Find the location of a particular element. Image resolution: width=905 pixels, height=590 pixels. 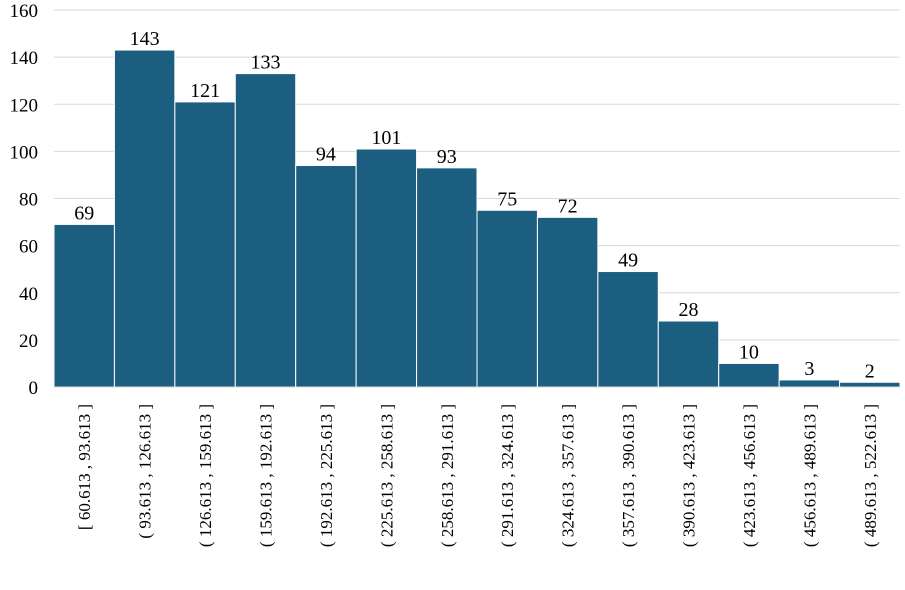

bar-value-label: 72 is located at coordinates (568, 206).